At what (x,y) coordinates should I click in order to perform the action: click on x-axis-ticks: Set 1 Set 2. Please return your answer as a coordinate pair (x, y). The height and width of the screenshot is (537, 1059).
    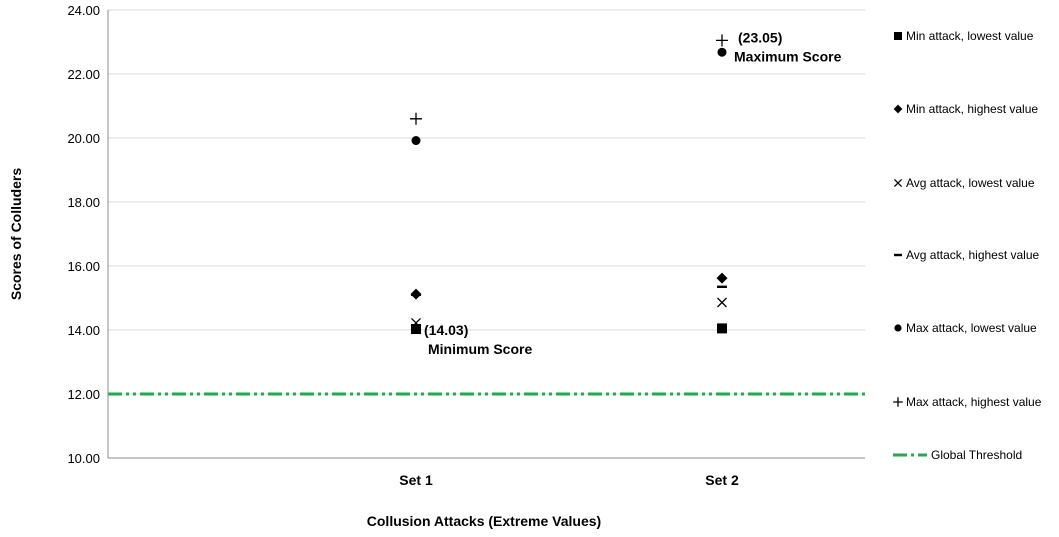
    Looking at the image, I should click on (569, 480).